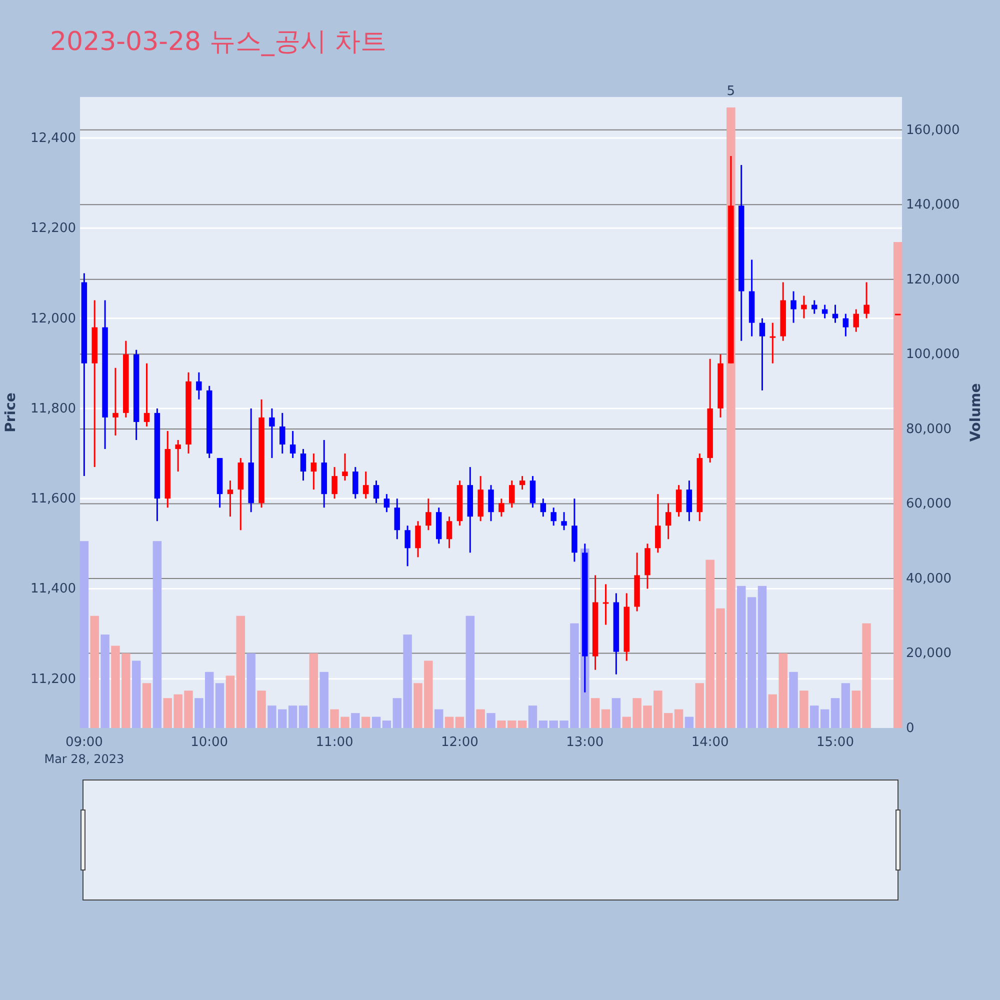  Describe the element at coordinates (929, 578) in the screenshot. I see `y2-tick-label: 40,000` at that location.